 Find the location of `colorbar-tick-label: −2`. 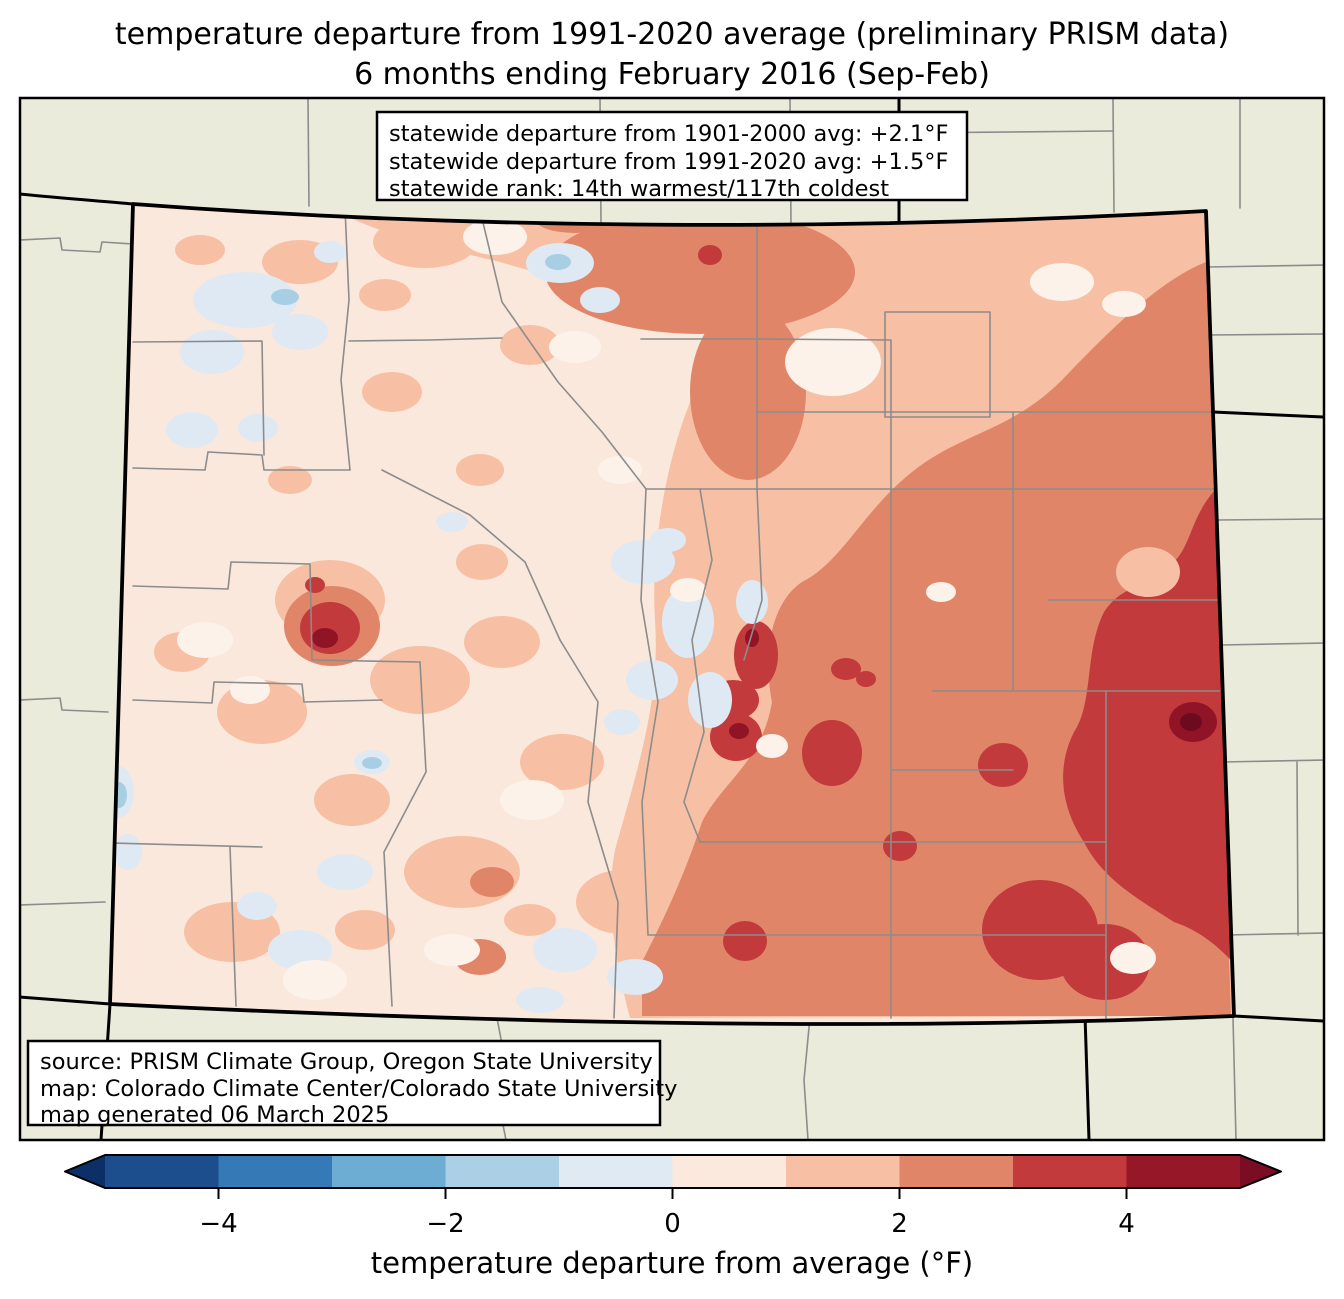

colorbar-tick-label: −2 is located at coordinates (445, 1224).